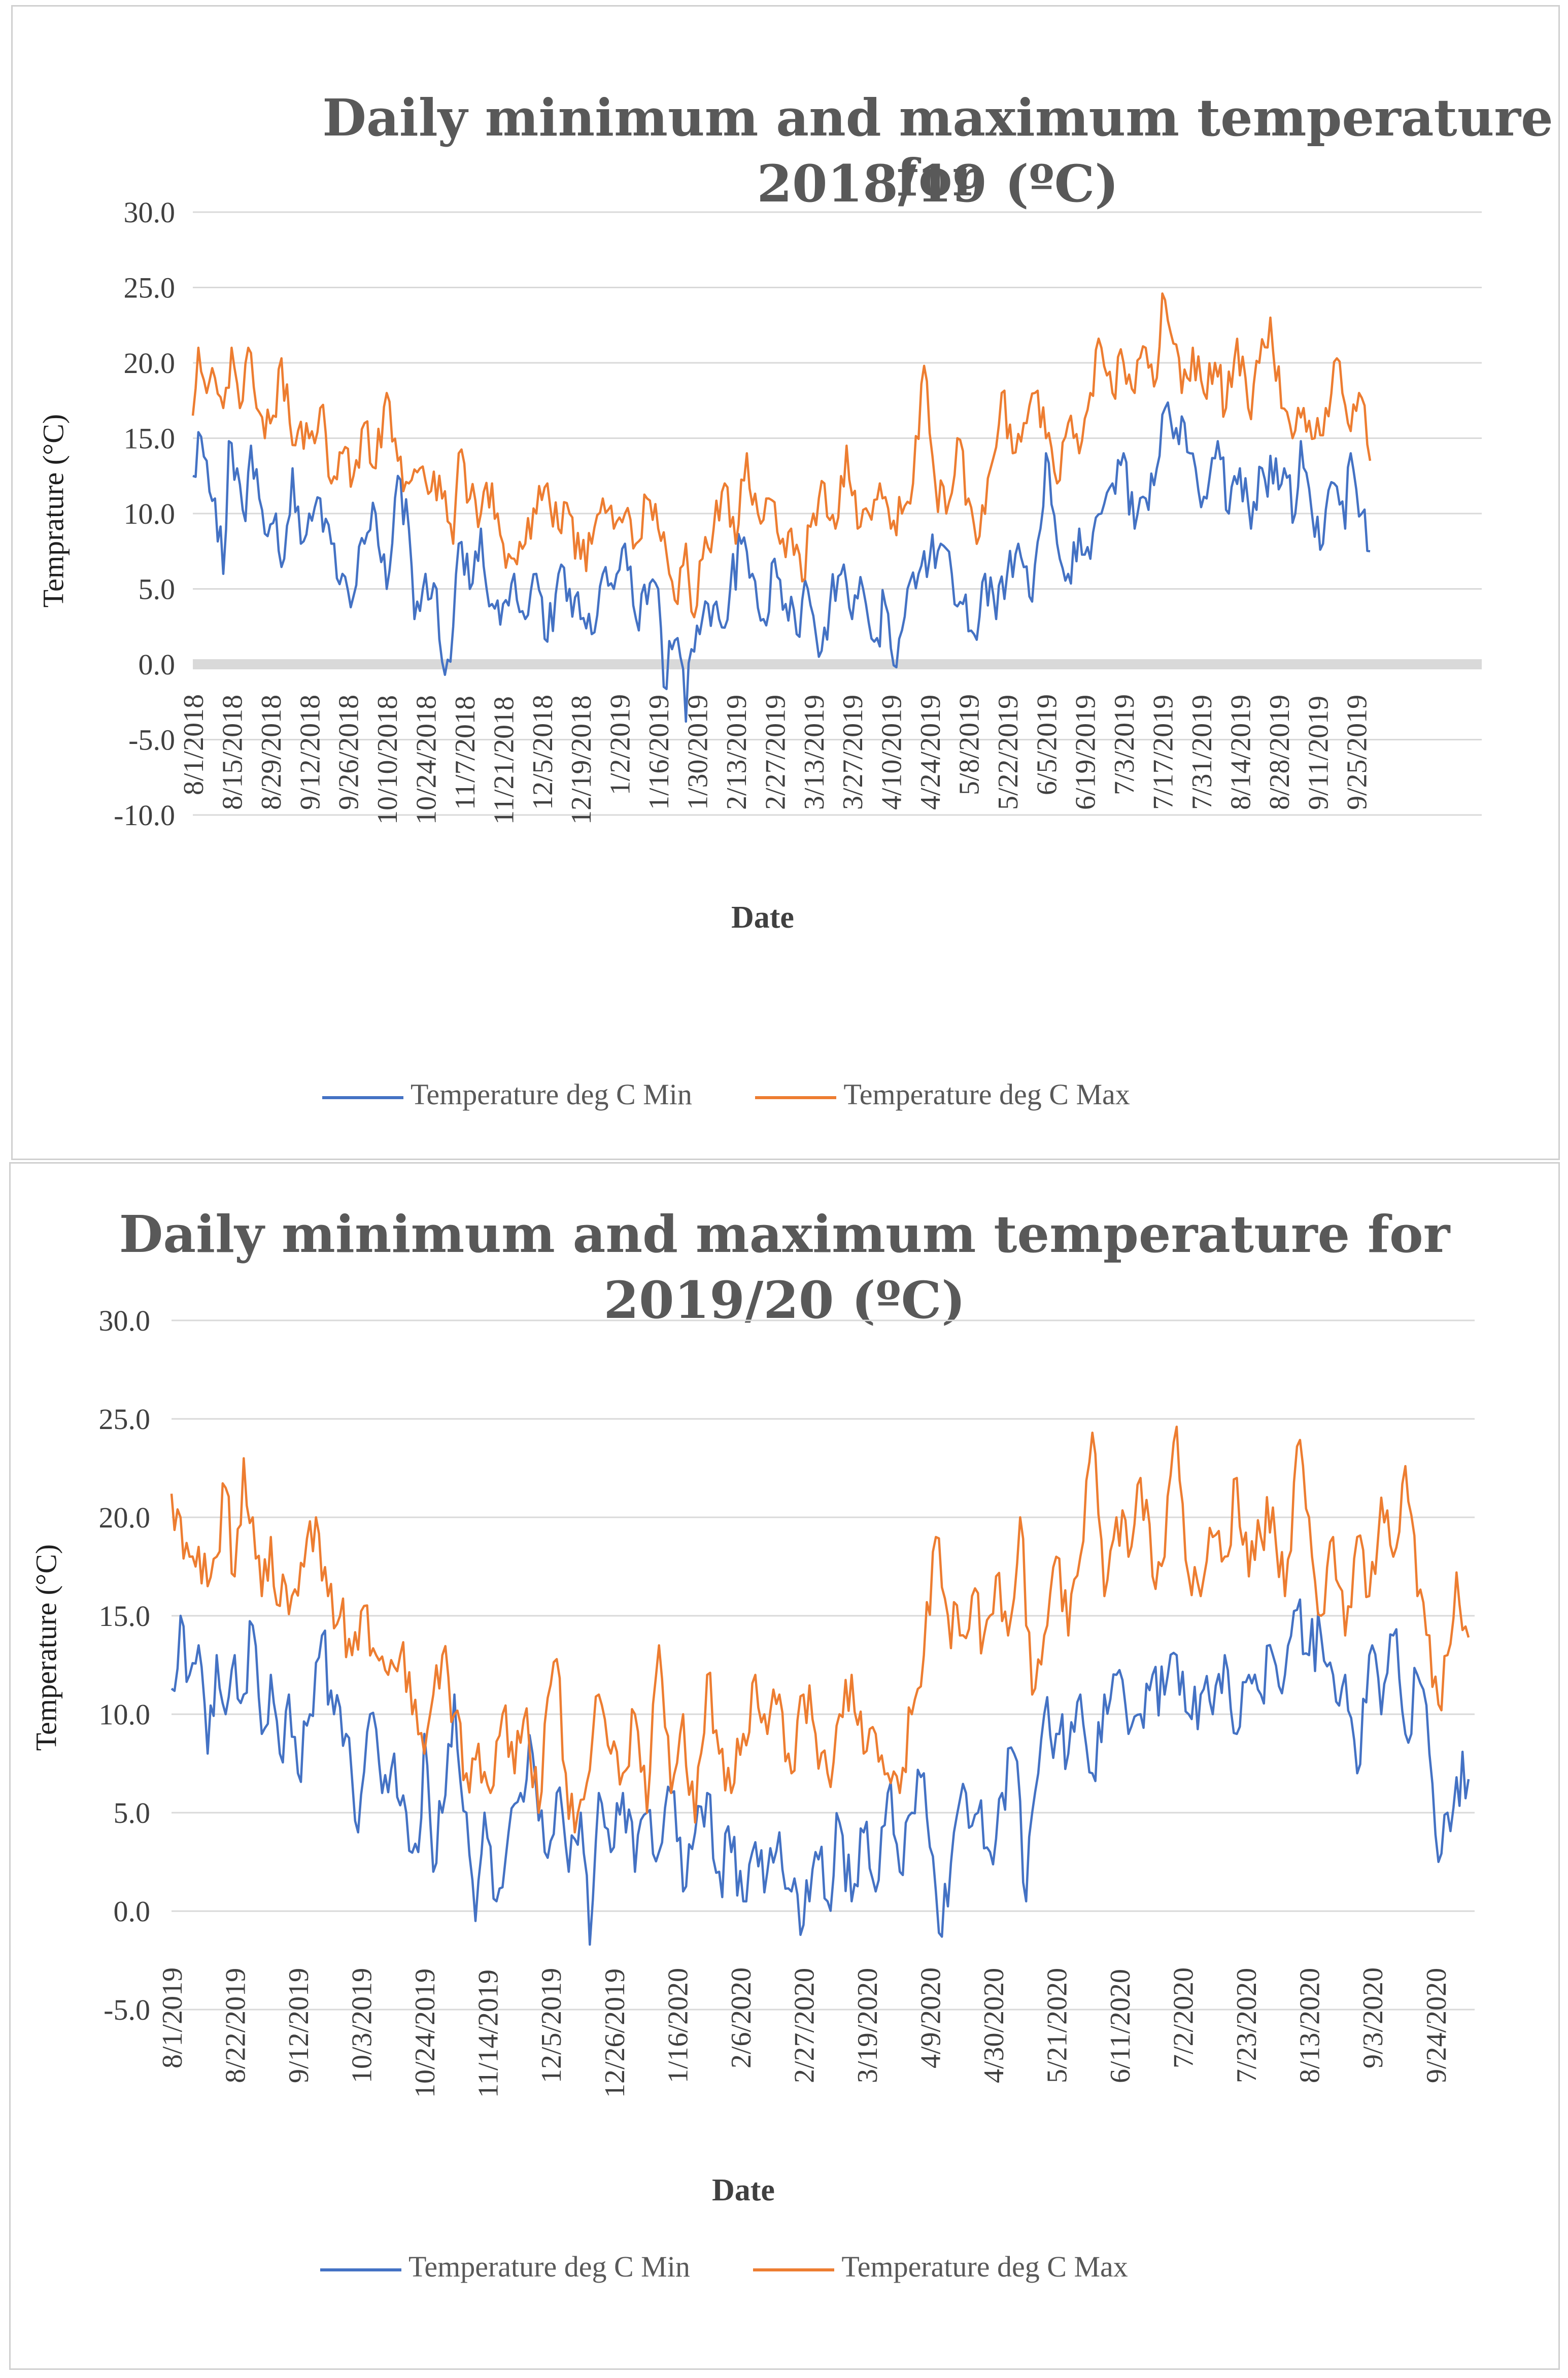 This screenshot has width=1568, height=2378. Describe the element at coordinates (1008, 752) in the screenshot. I see `x-tick-label: 5/22/2019` at that location.